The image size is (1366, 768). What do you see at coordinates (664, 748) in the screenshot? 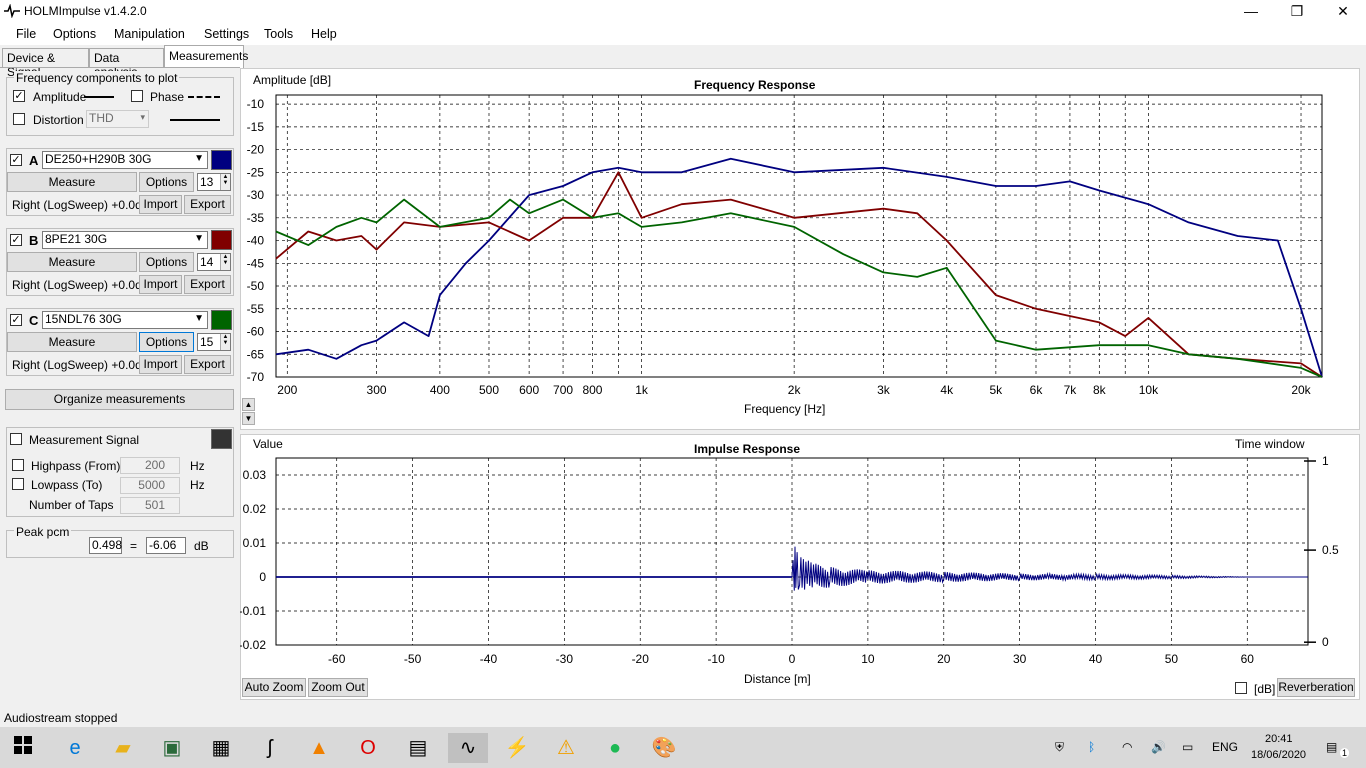
I see `paint-icon: 🎨` at bounding box center [664, 748].